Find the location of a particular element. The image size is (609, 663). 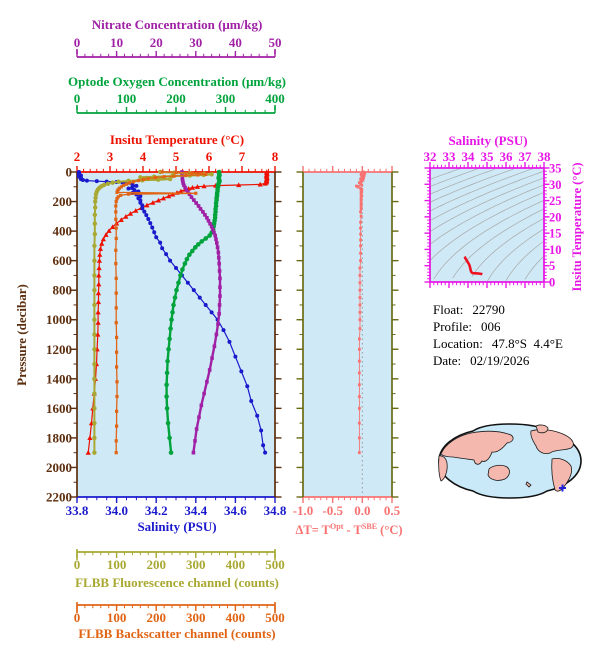

fluorescence-axis-title: FLBB Fluorescence channel (counts) is located at coordinates (177, 582).